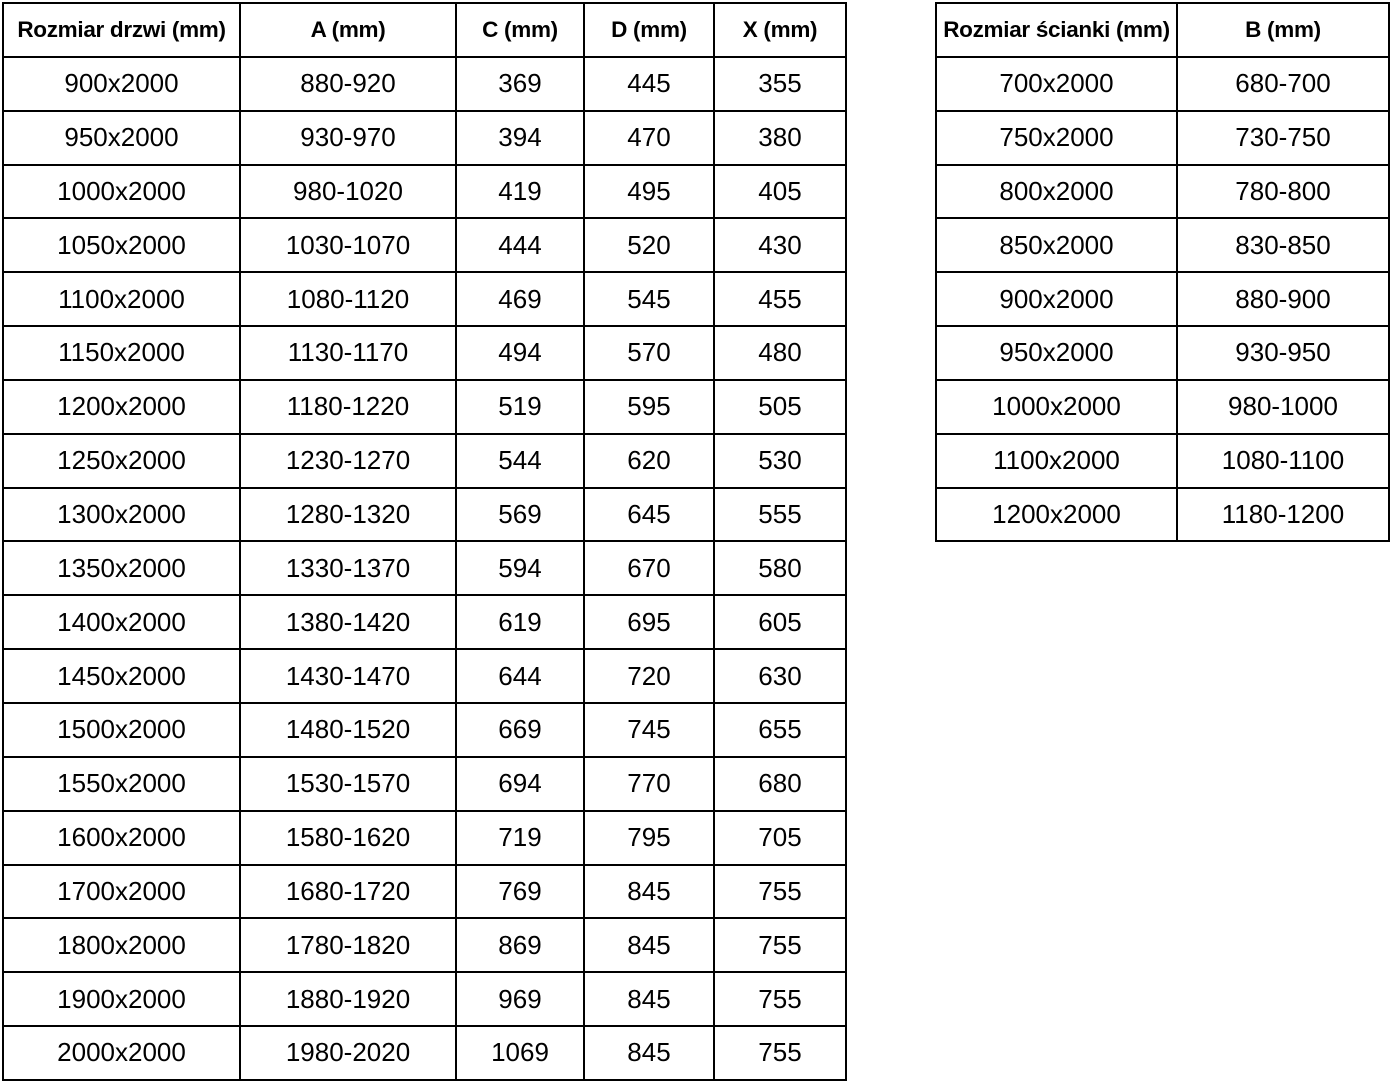  What do you see at coordinates (649, 460) in the screenshot?
I see `cell: 620` at bounding box center [649, 460].